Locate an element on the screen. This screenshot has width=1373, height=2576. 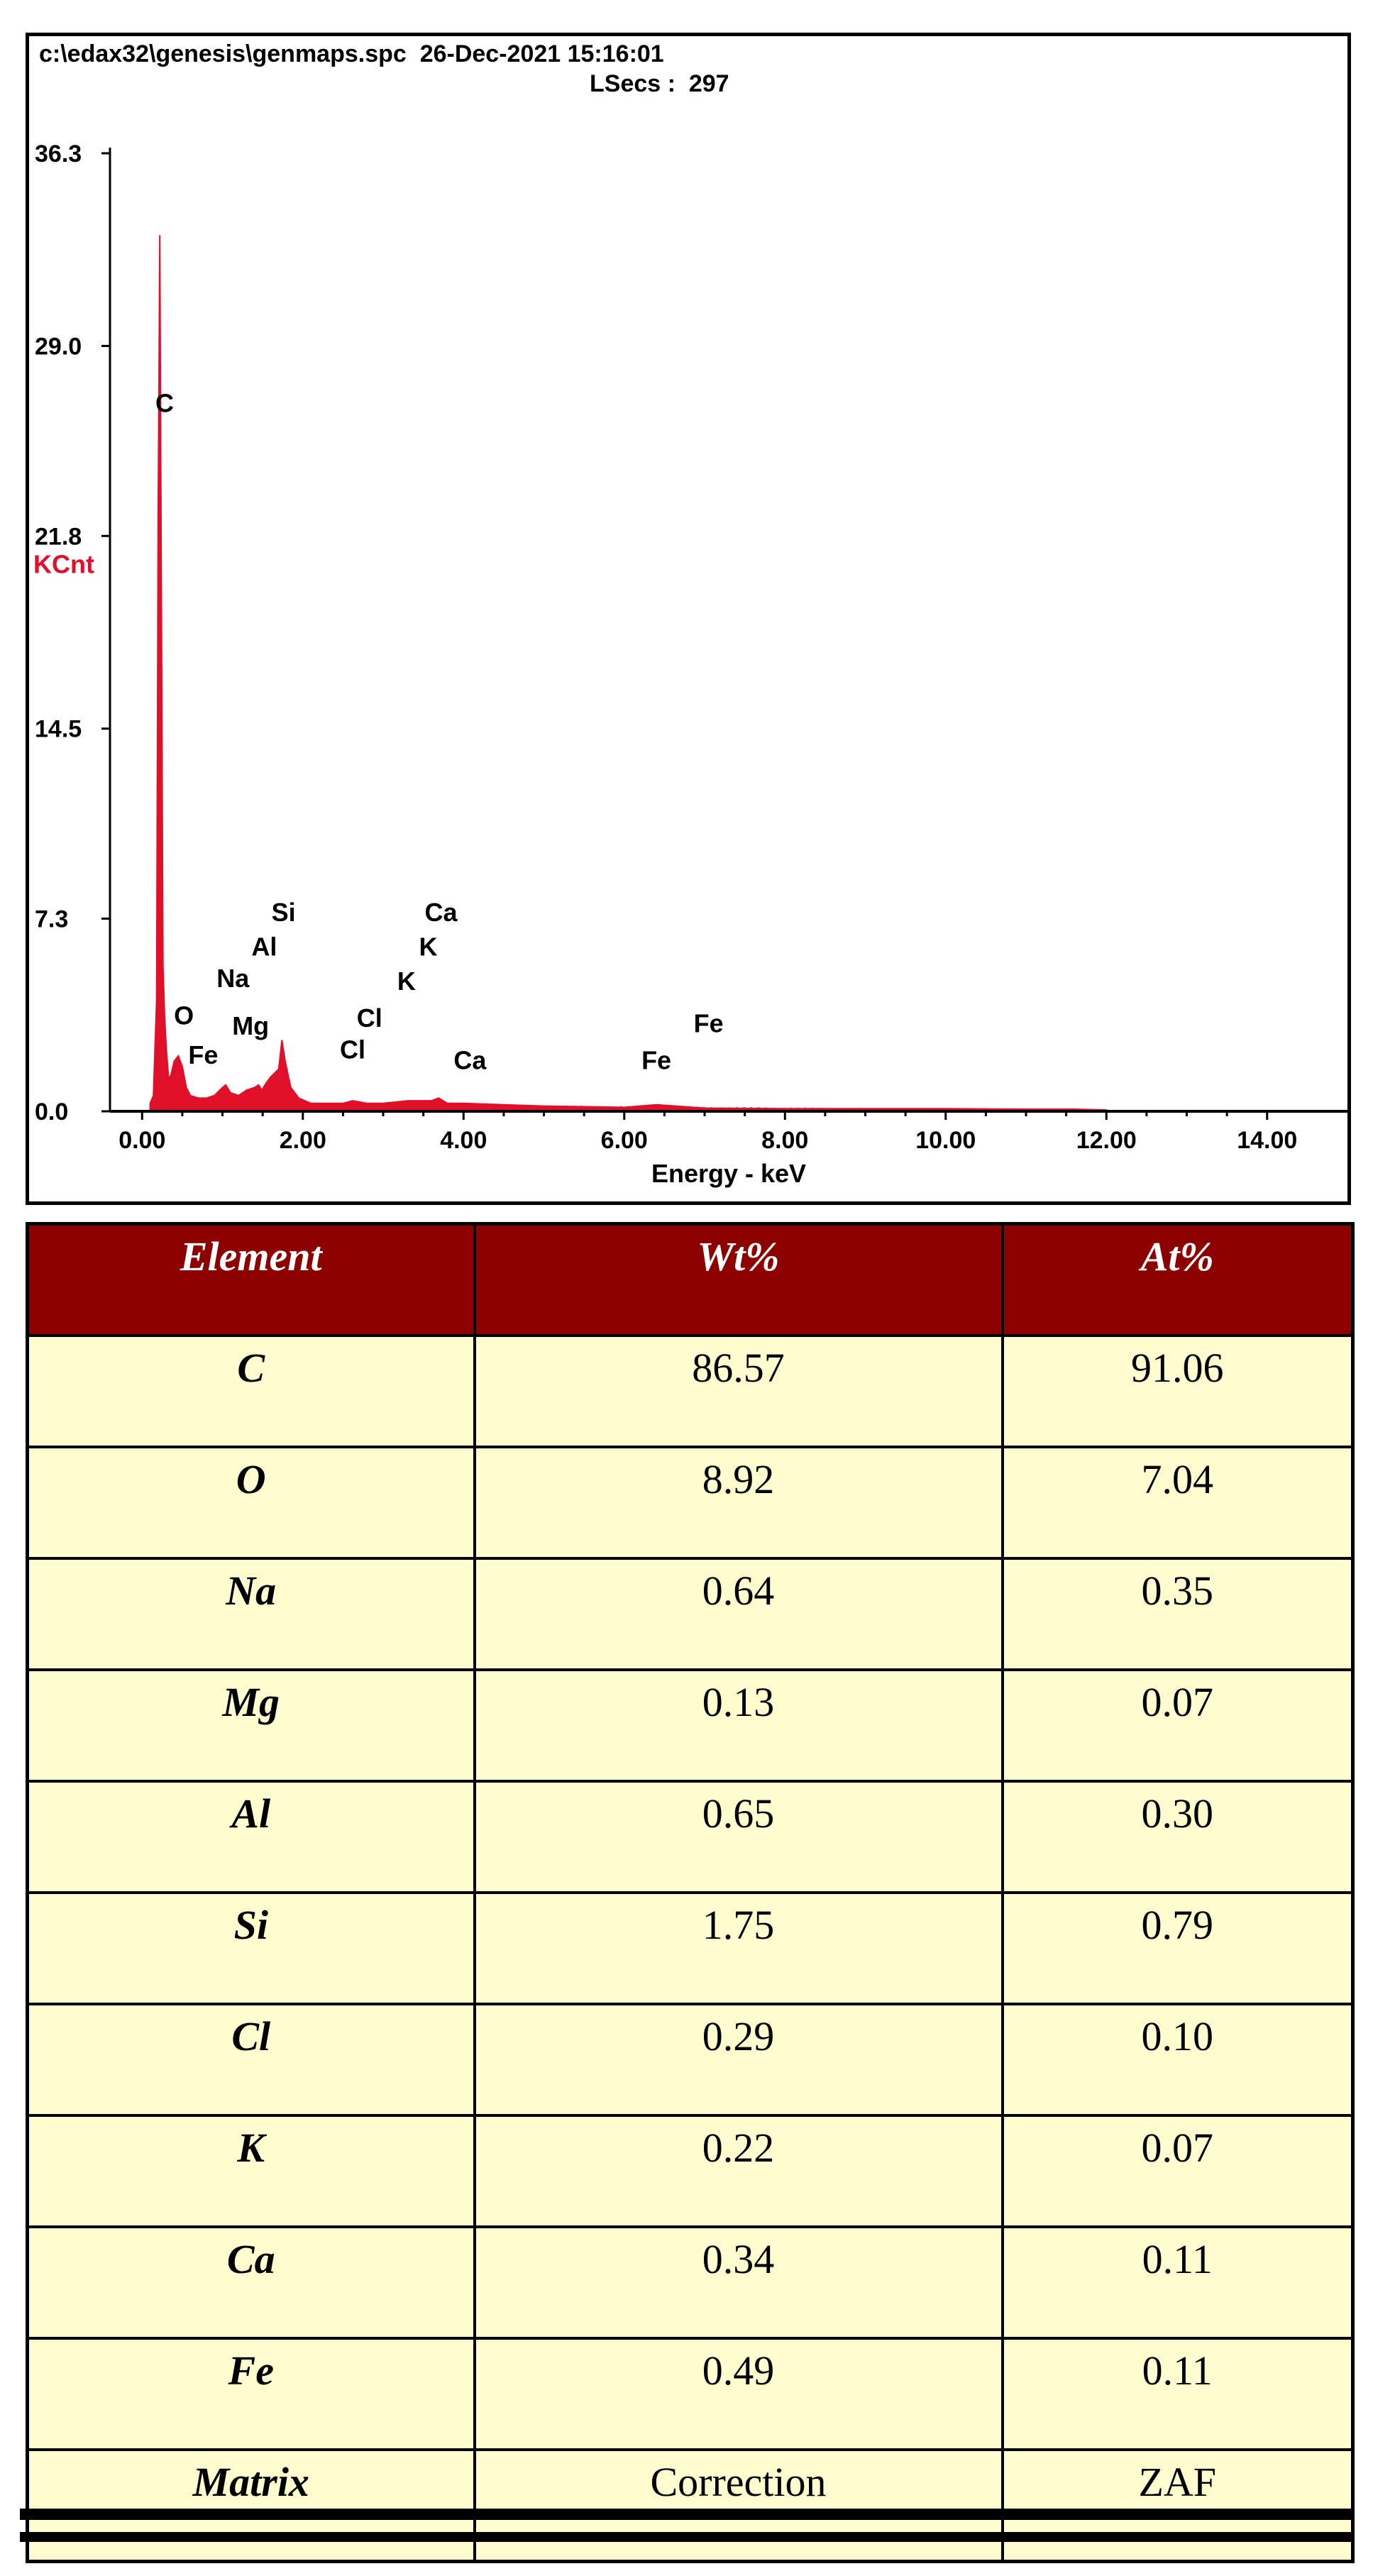
at-percent-cell: 7.04 is located at coordinates (1177, 1503).